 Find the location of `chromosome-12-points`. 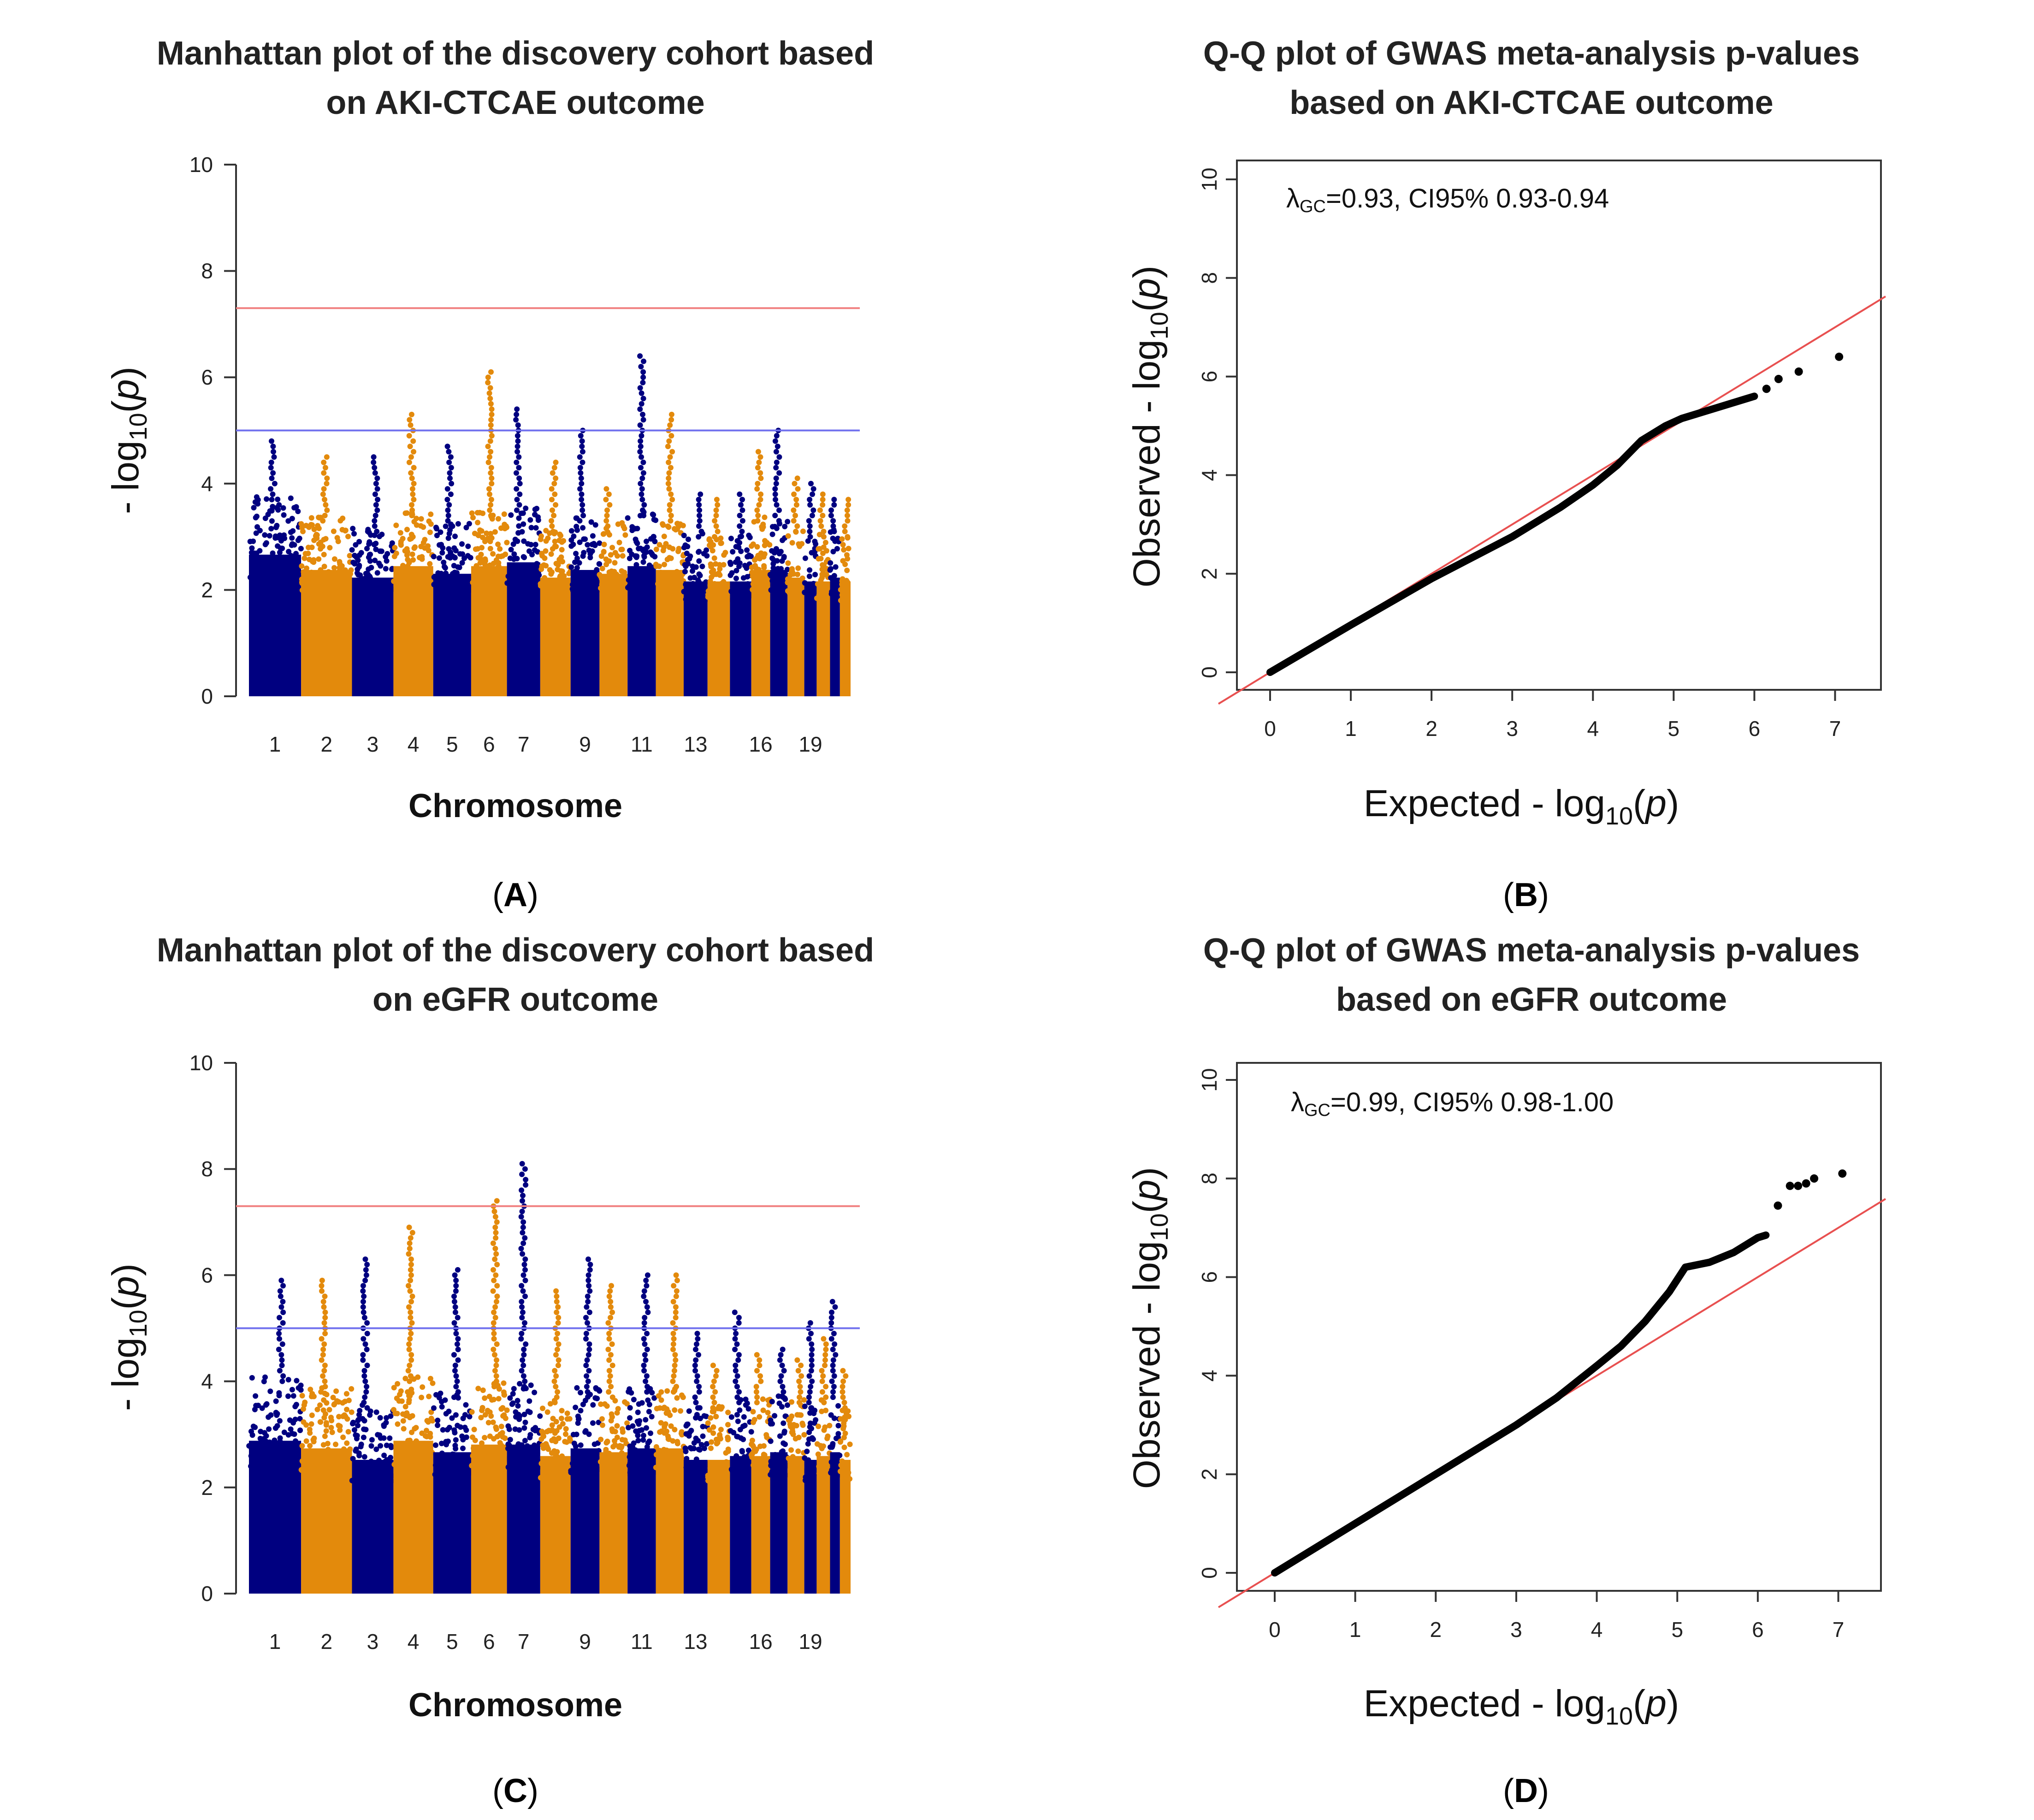

chromosome-12-points is located at coordinates (669, 553).